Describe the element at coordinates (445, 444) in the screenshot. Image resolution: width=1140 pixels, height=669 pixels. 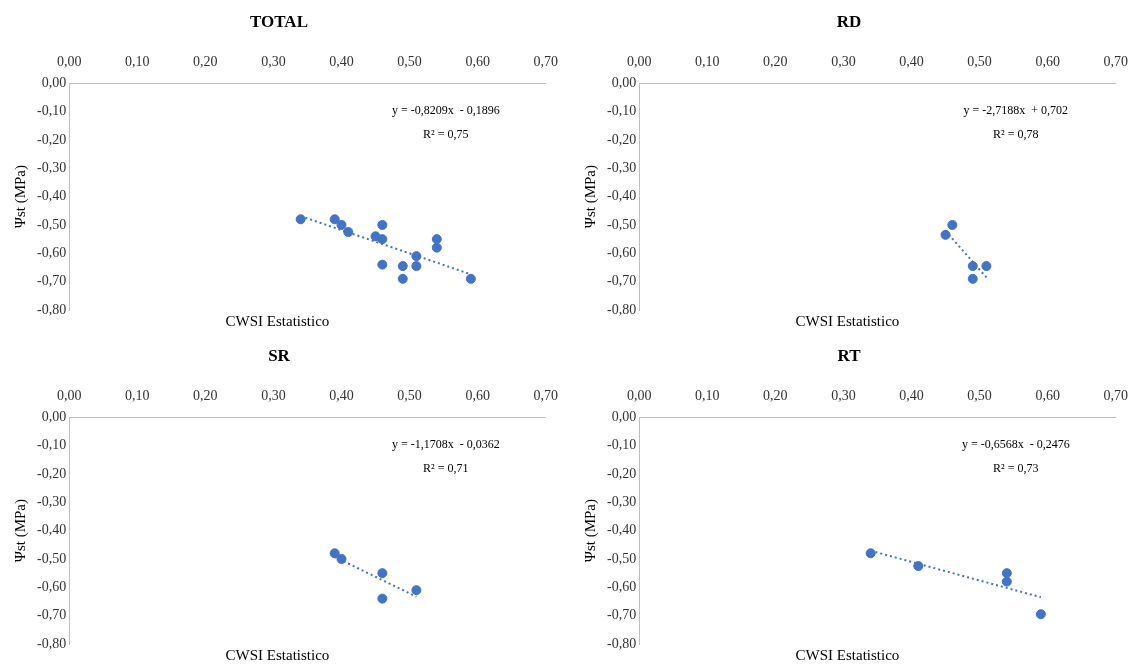
I see `annotation: y = -1,1708x - 0,0362` at that location.